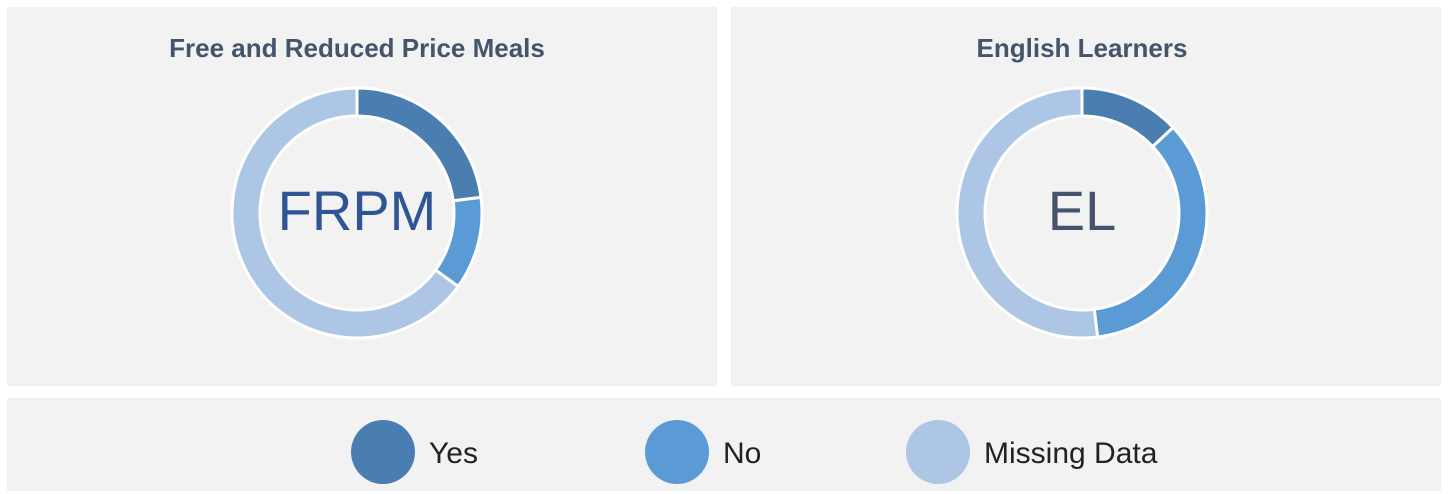 Image resolution: width=1448 pixels, height=494 pixels. What do you see at coordinates (1071, 453) in the screenshot?
I see `legend-label: Missing Data` at bounding box center [1071, 453].